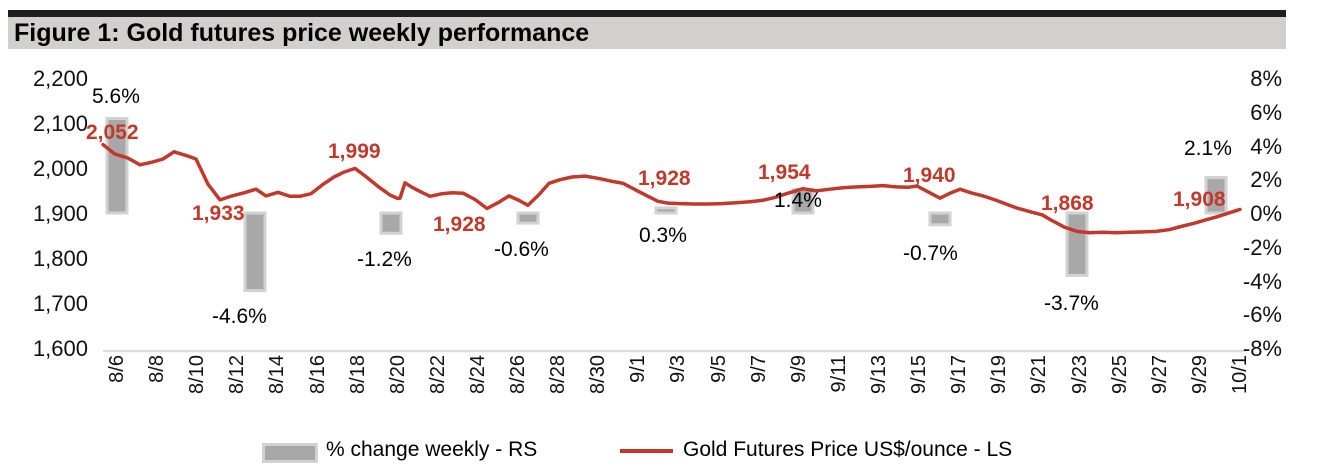 The height and width of the screenshot is (476, 1327). I want to click on price-label: 1,999, so click(354, 151).